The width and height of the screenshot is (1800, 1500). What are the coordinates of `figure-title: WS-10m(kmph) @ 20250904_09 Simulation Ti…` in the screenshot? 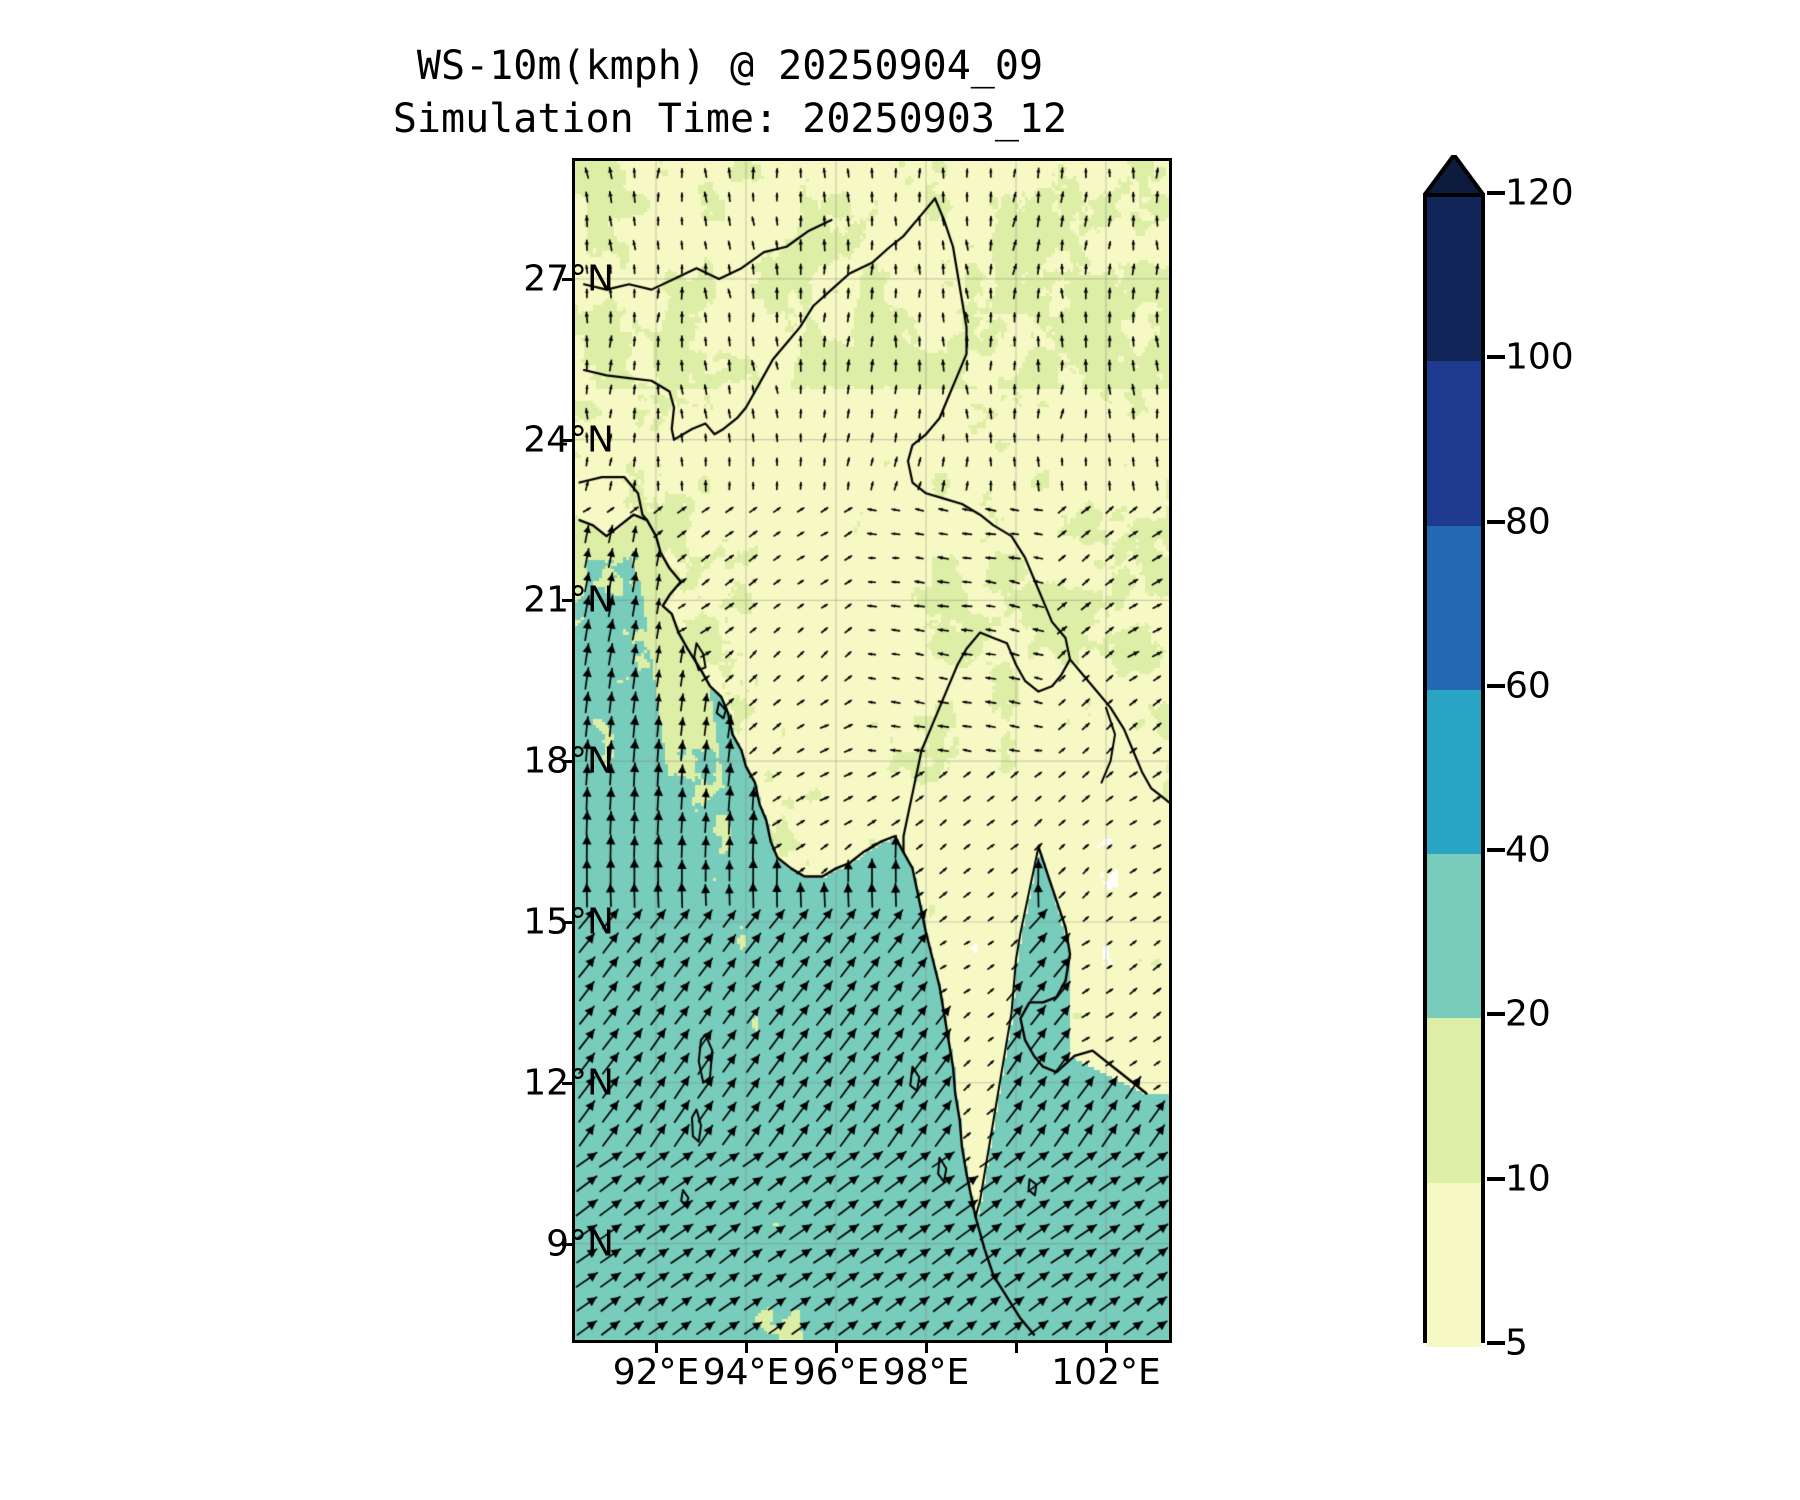 It's located at (730, 93).